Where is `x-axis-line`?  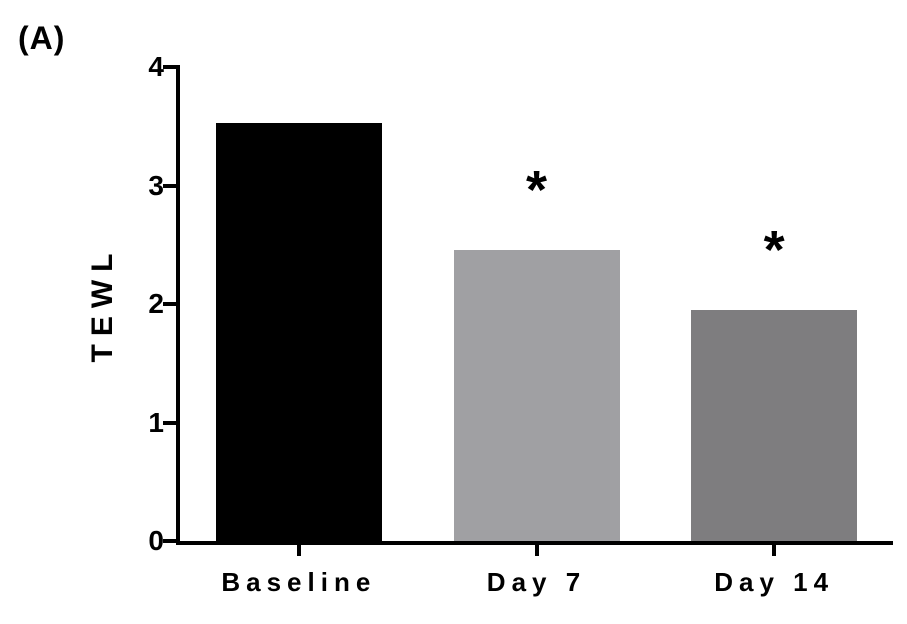 x-axis-line is located at coordinates (534, 543).